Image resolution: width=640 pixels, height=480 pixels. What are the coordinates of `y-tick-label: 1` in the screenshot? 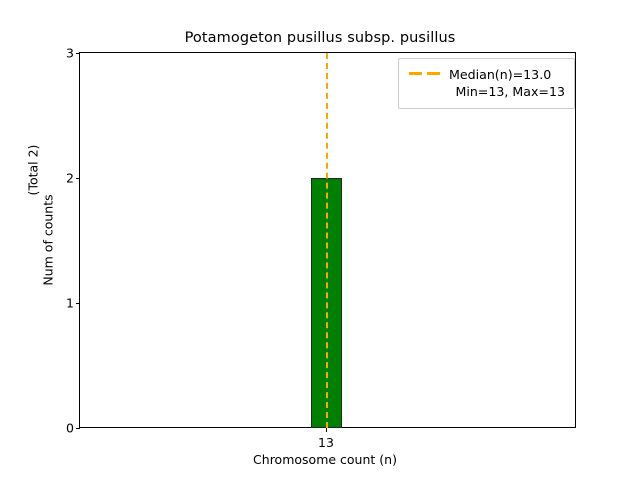 It's located at (70, 303).